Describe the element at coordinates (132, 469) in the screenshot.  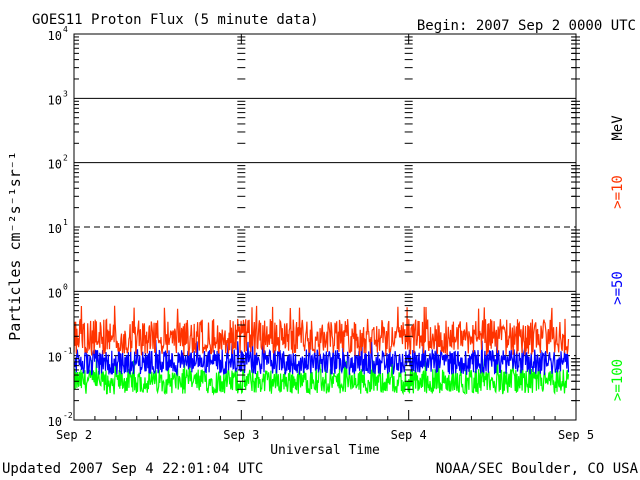
I see `updated-timestamp: Updated 2007 Sep 4 22:01:04 UTC` at that location.